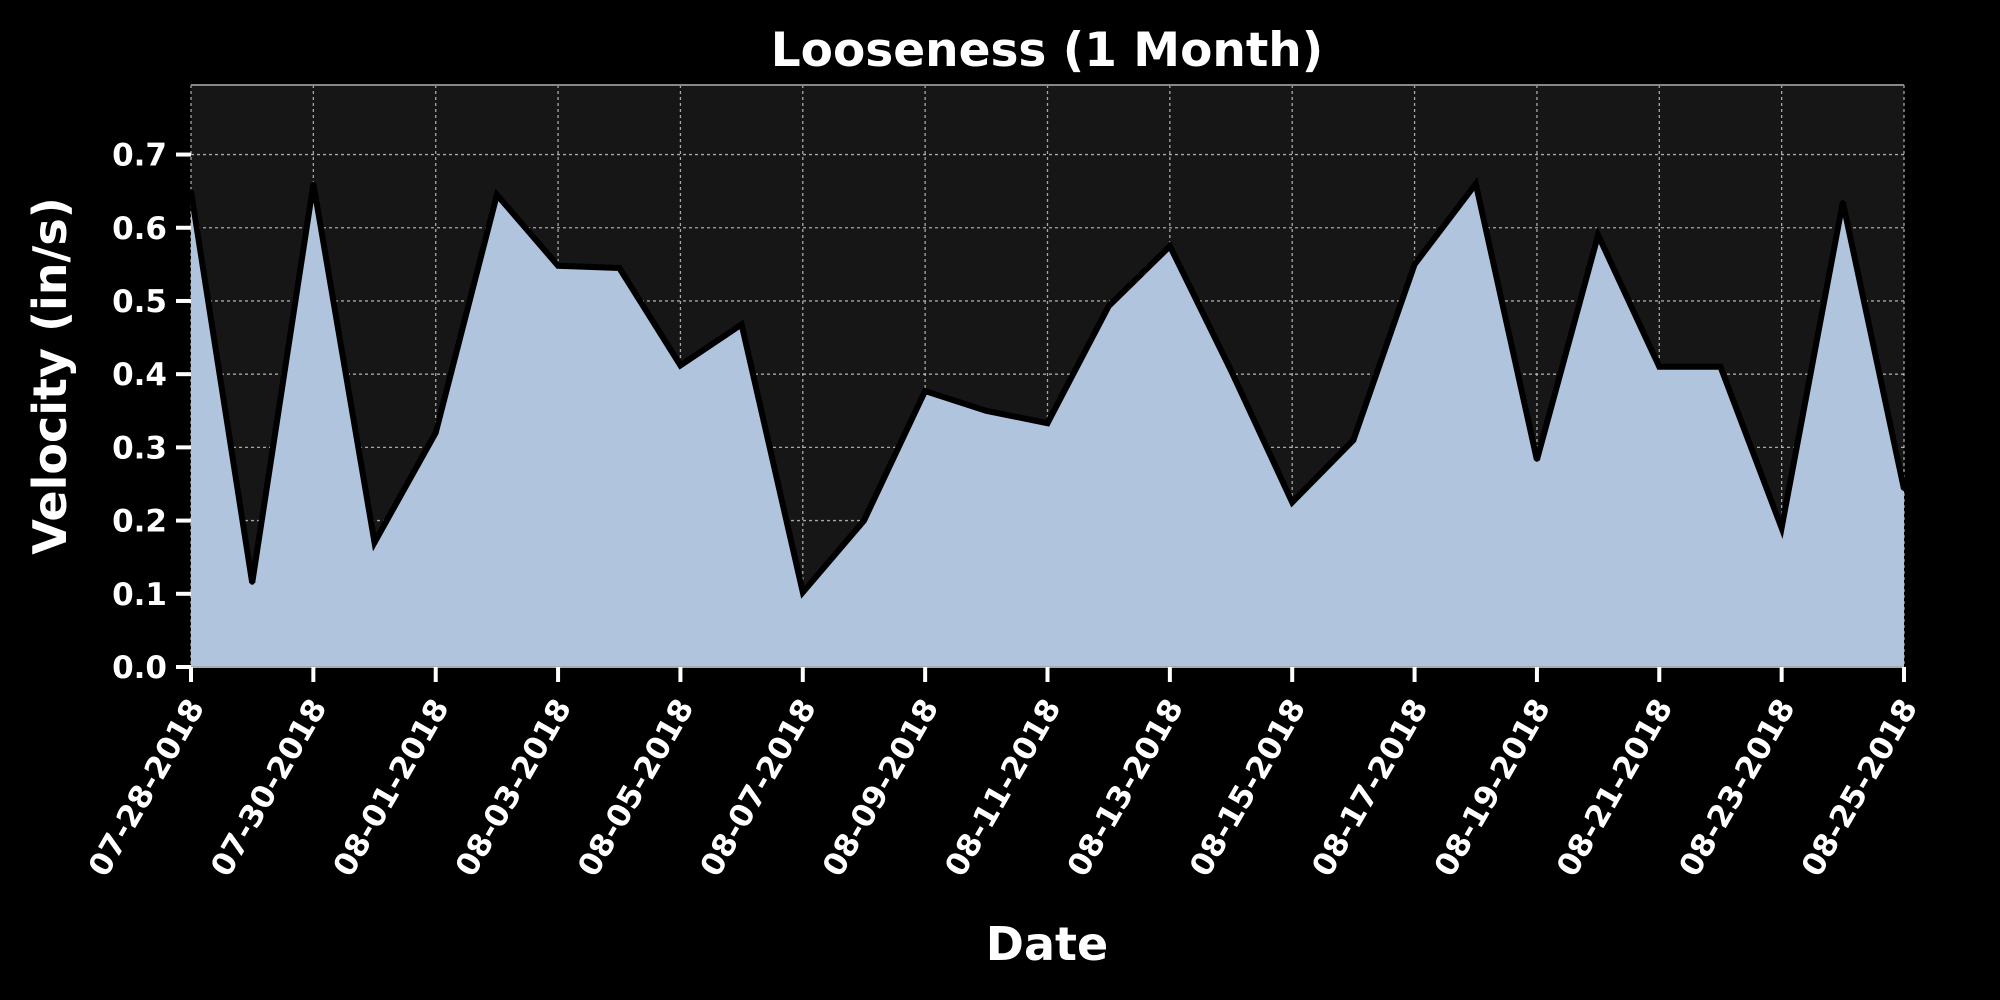 This screenshot has width=2000, height=1000. I want to click on y-tick-label: 0.2, so click(139, 522).